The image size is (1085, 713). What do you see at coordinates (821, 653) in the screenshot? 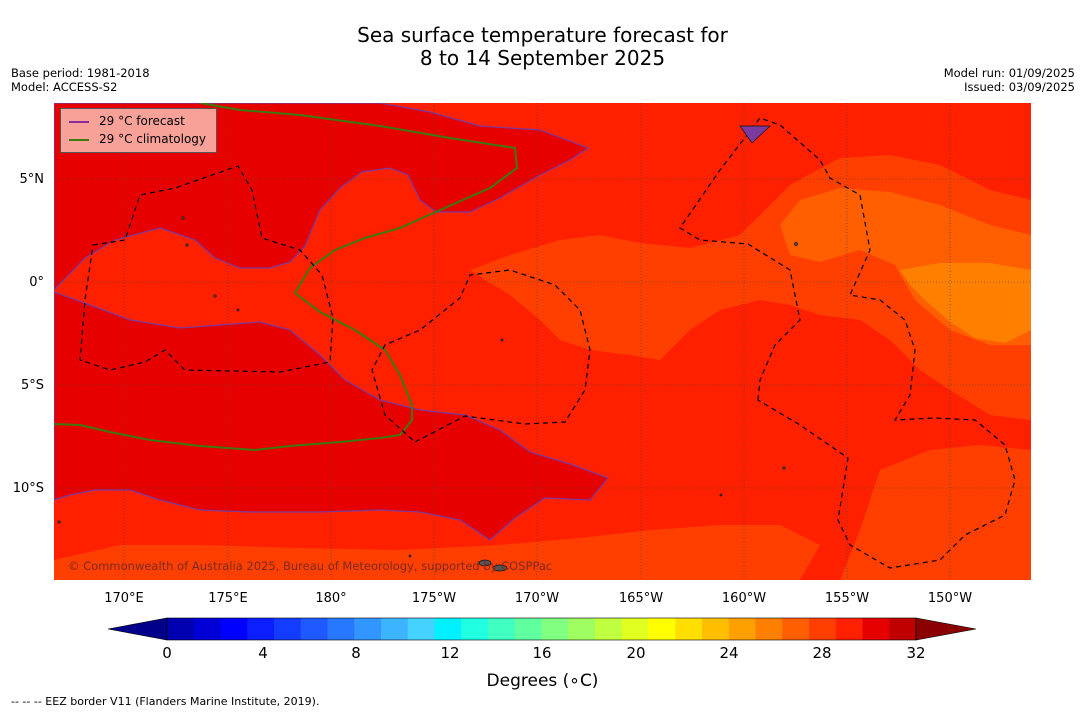
I see `colorbar-tick: 28` at bounding box center [821, 653].